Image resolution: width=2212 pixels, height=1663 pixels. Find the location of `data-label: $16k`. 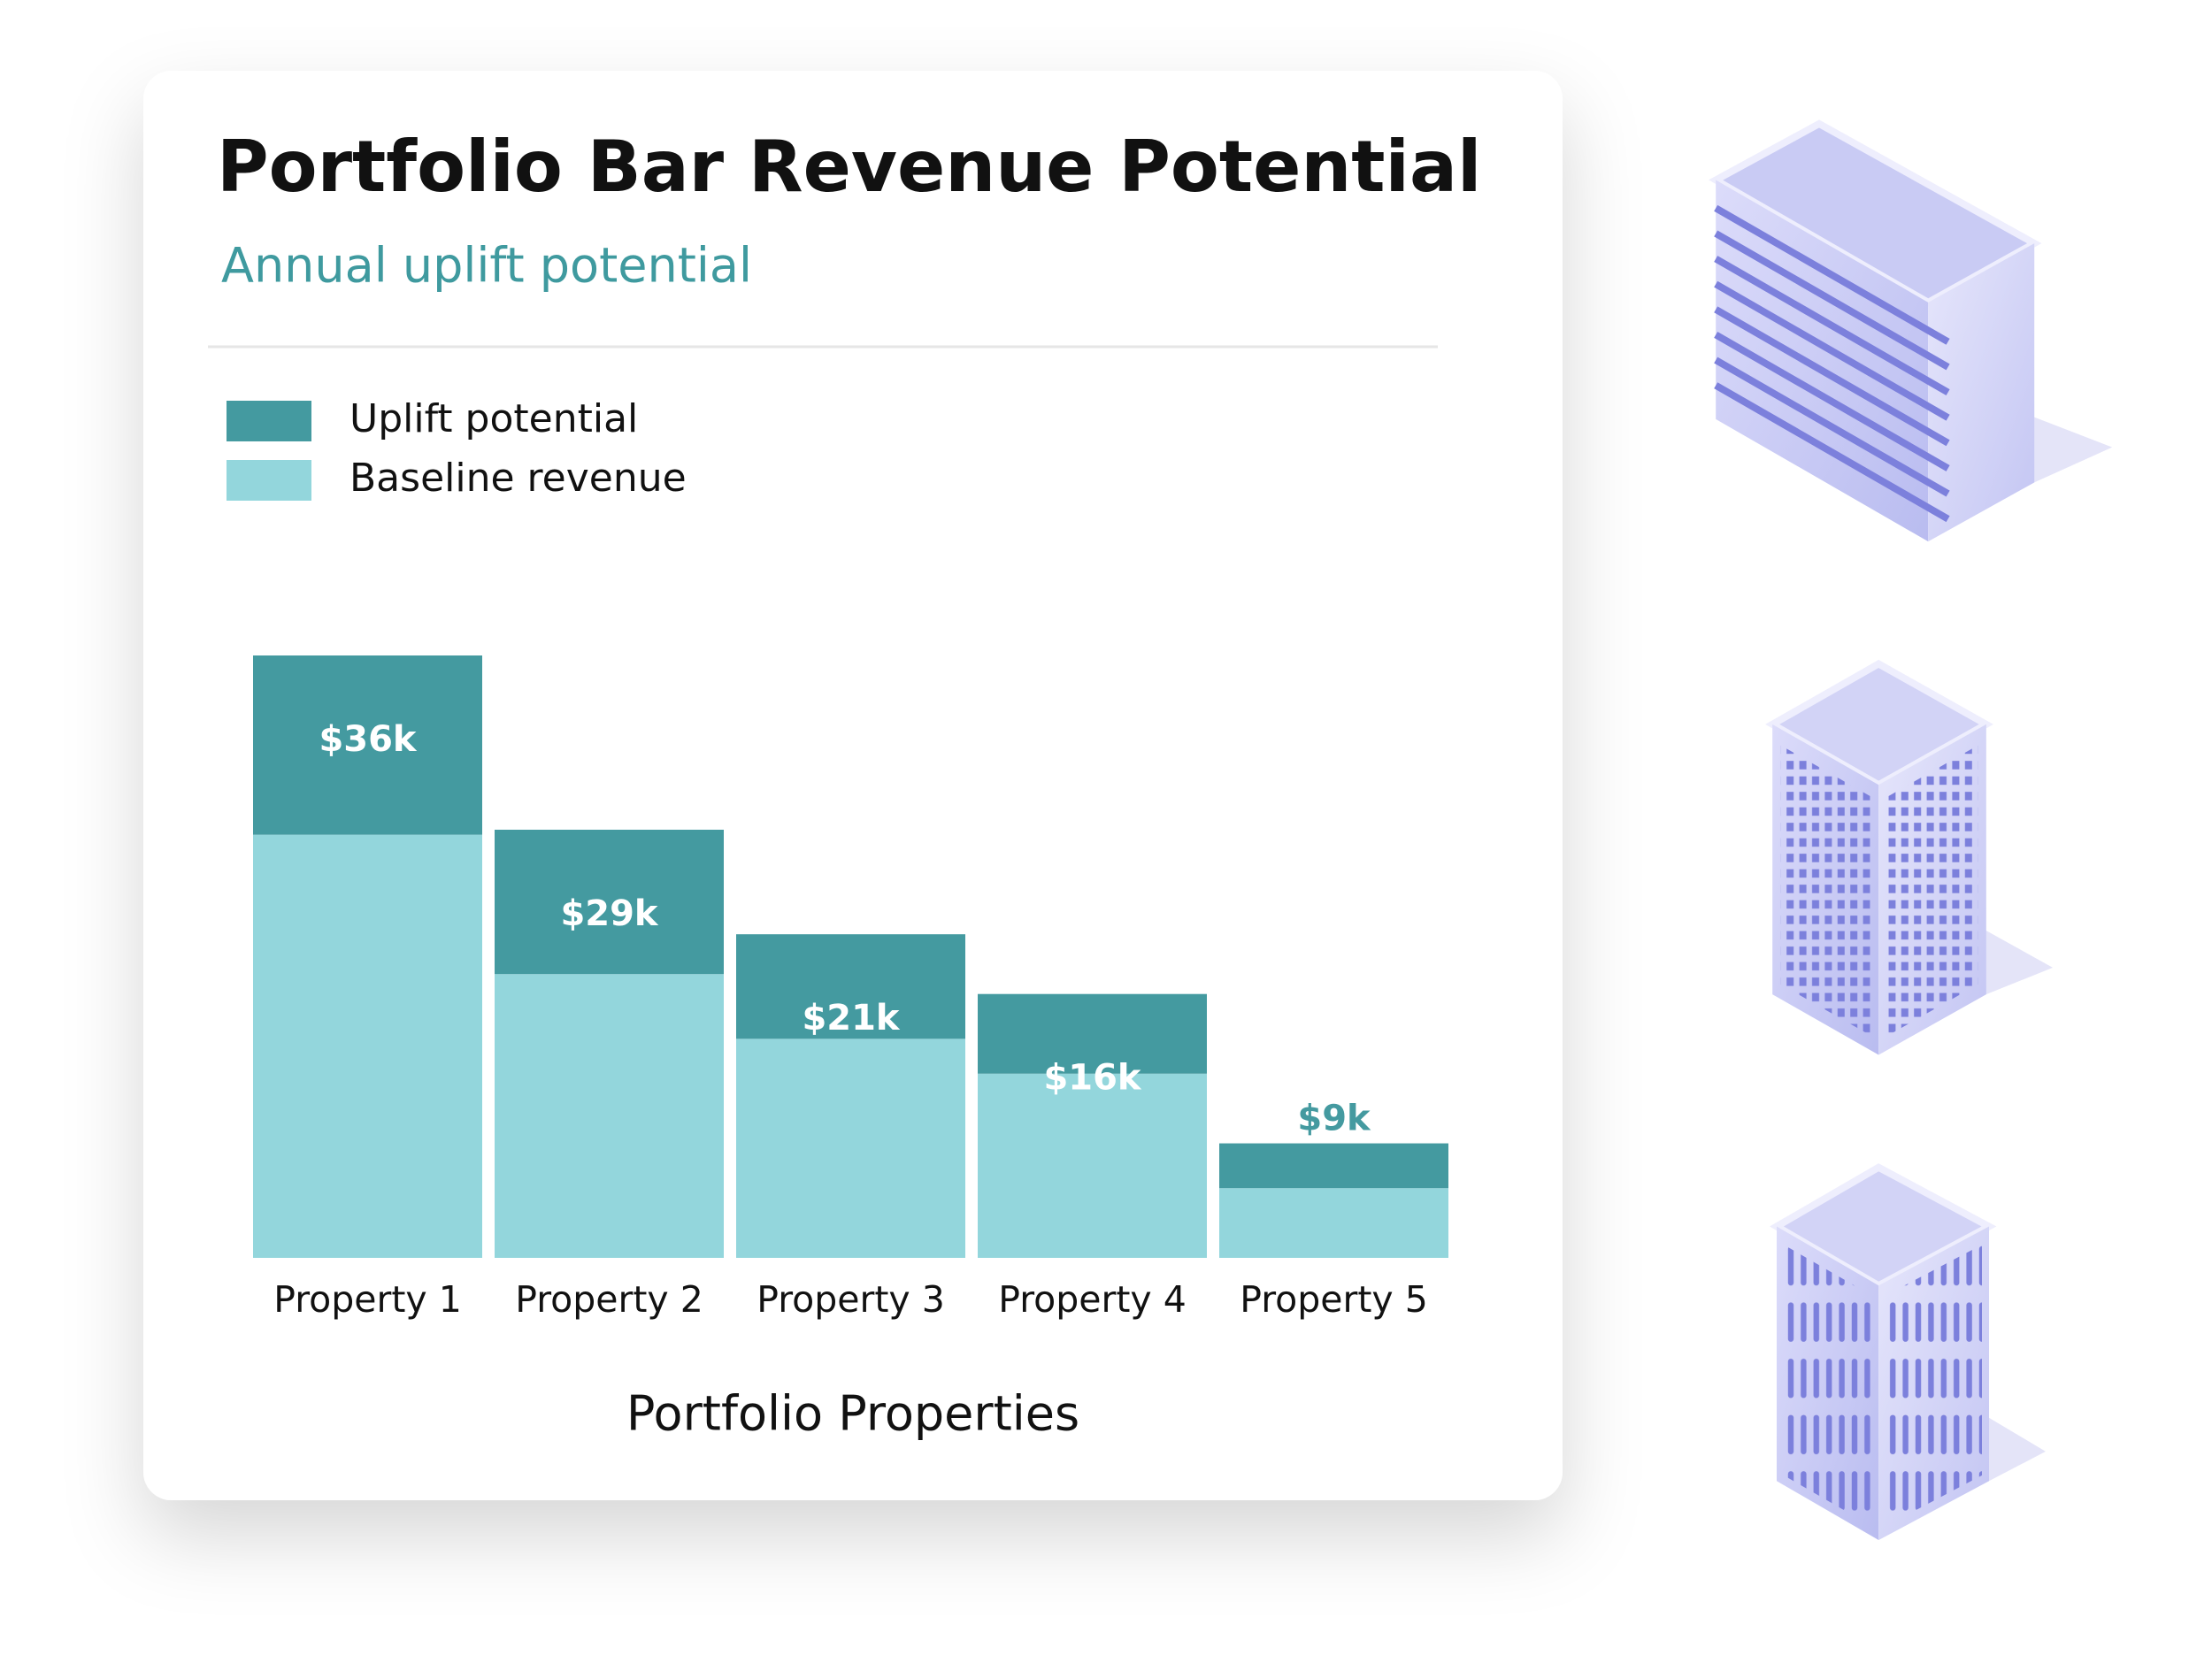

data-label: $16k is located at coordinates (1092, 1079).